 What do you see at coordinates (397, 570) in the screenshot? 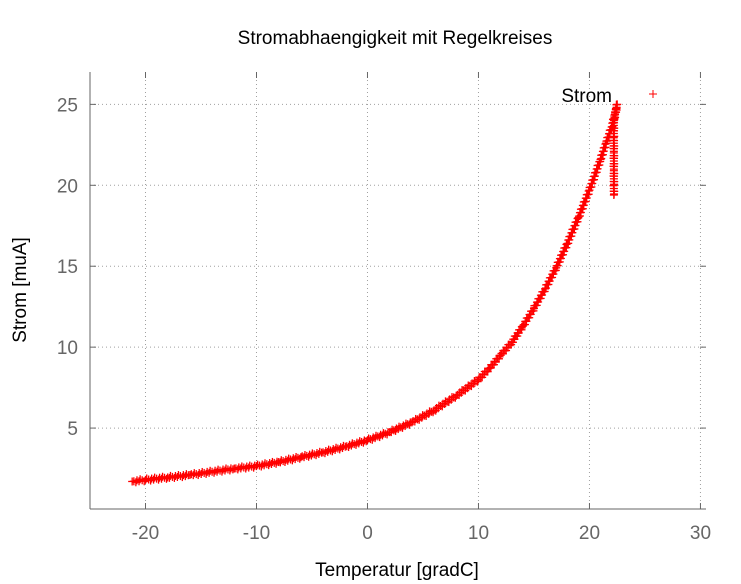
I see `x-axis-label: Temperatur [gradC]` at bounding box center [397, 570].